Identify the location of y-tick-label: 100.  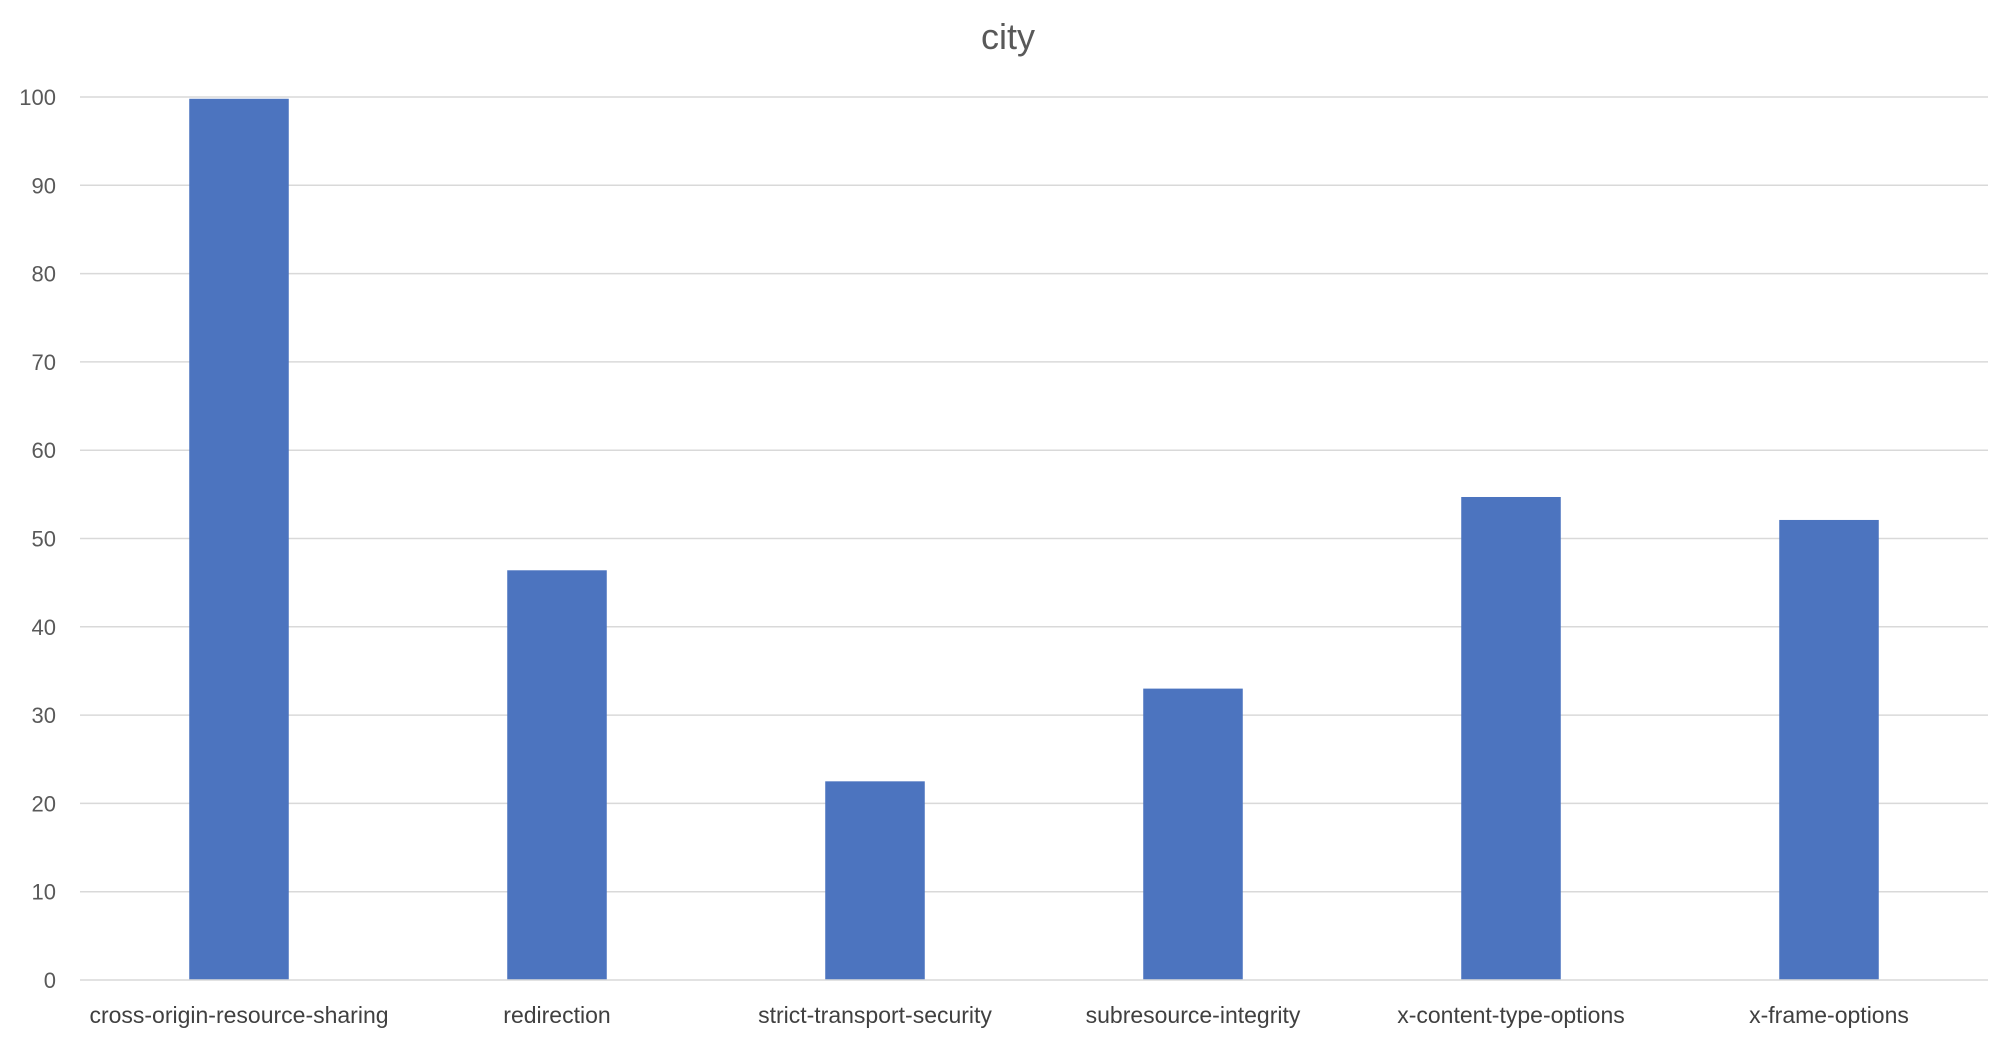
(37, 97).